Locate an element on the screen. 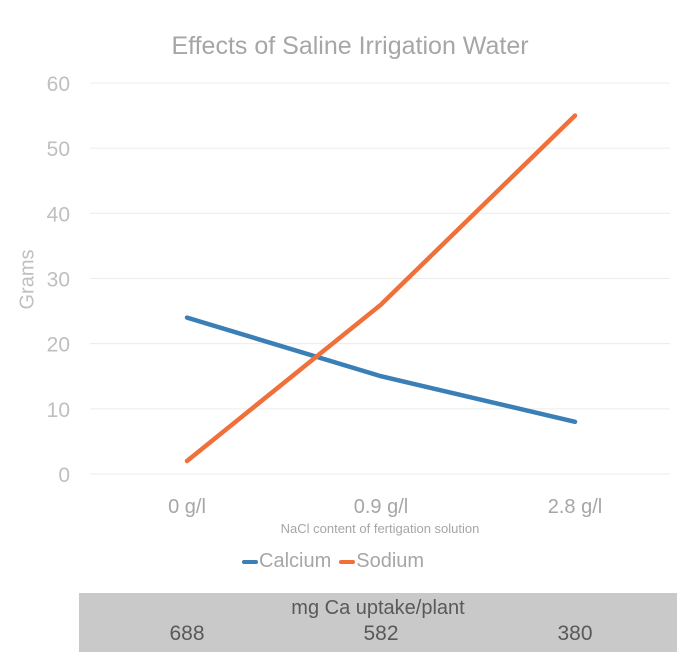 This screenshot has height=662, width=700. y-tick-label: 60 is located at coordinates (58, 84).